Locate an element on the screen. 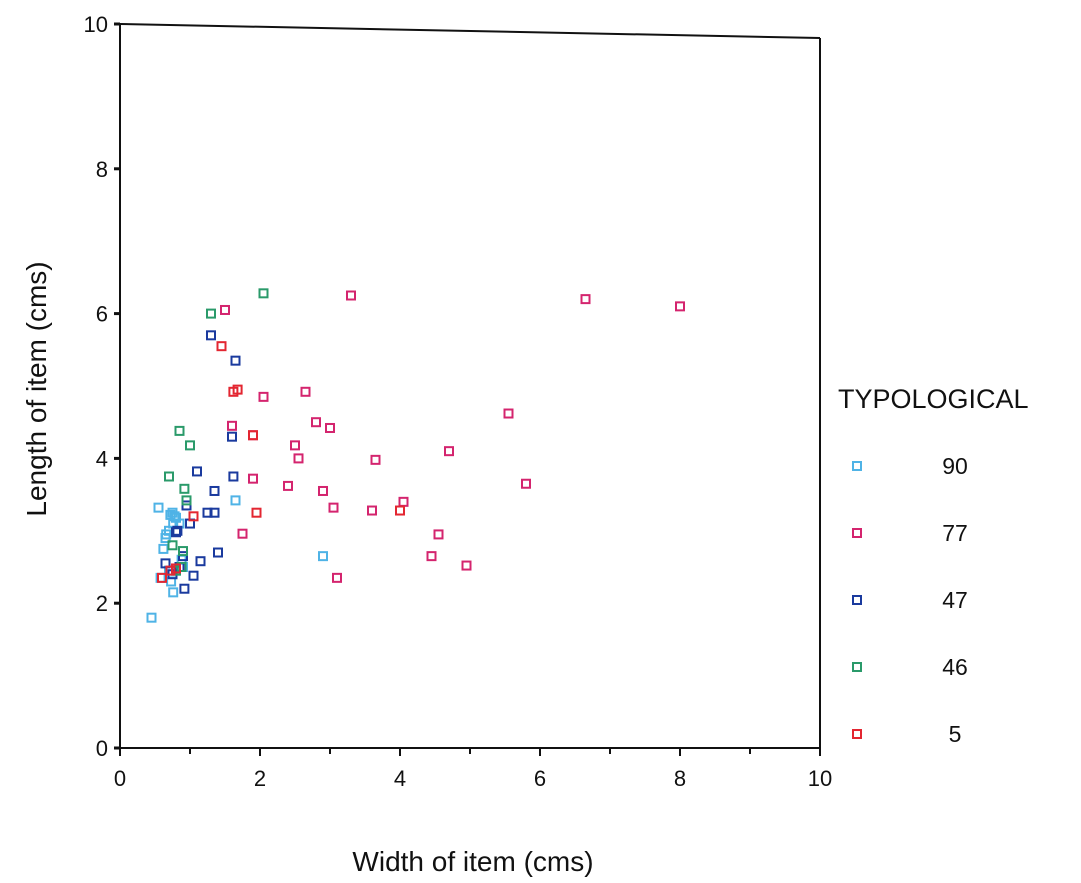 The height and width of the screenshot is (883, 1081). plot-top-border is located at coordinates (470, 31).